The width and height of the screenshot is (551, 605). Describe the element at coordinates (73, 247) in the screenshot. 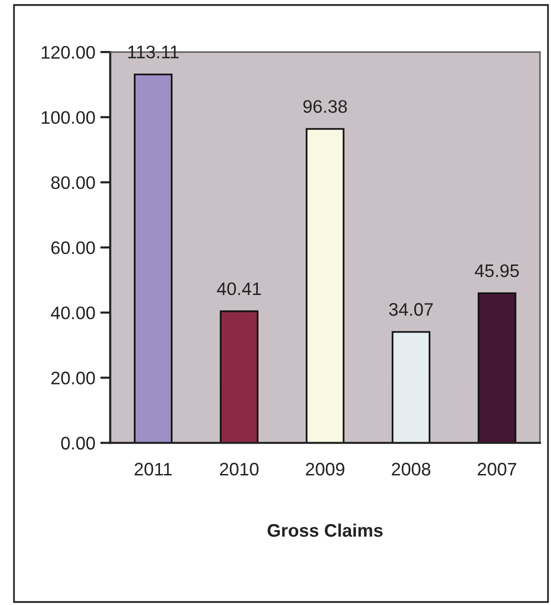

I see `y-tick-label: 60.00` at that location.